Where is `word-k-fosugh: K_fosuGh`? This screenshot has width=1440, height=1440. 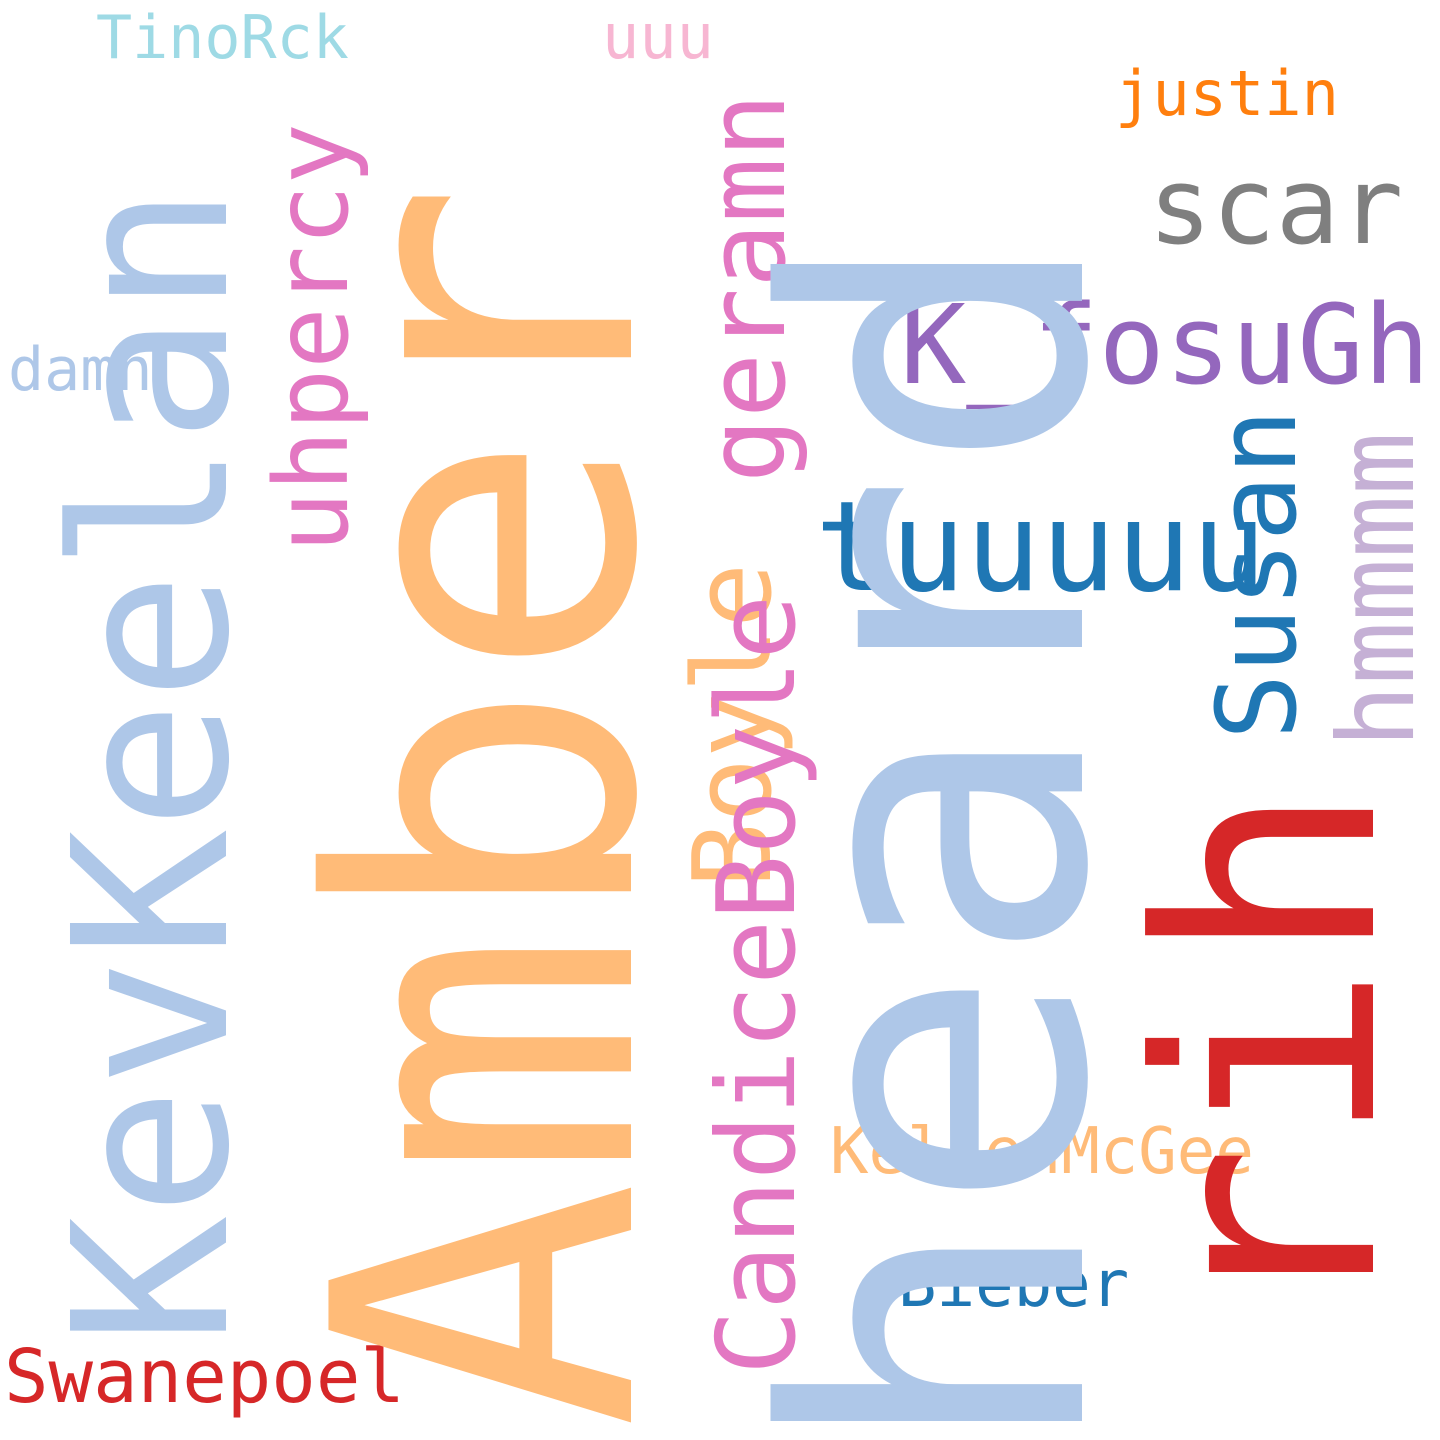
word-k-fosugh: K_fosuGh is located at coordinates (1165, 345).